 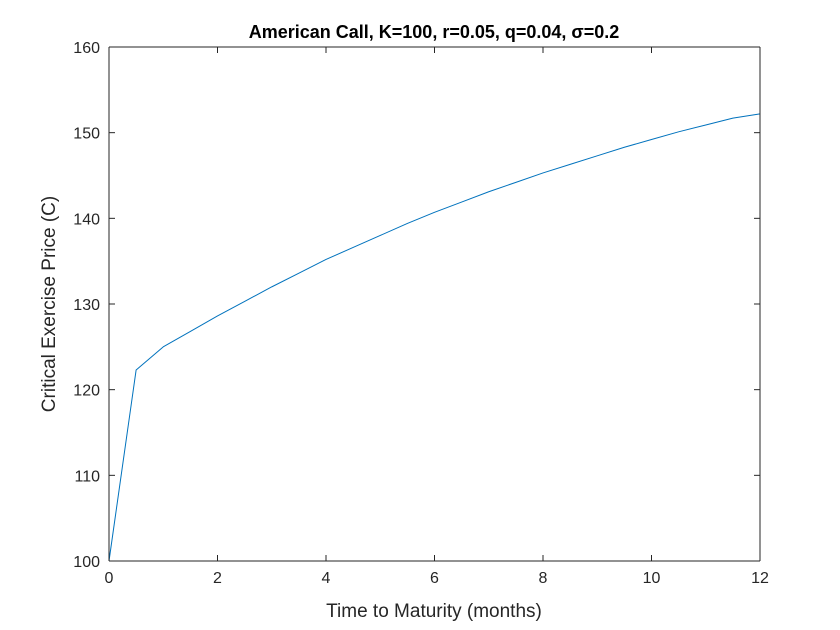 What do you see at coordinates (86, 48) in the screenshot?
I see `y-tick-label: 160` at bounding box center [86, 48].